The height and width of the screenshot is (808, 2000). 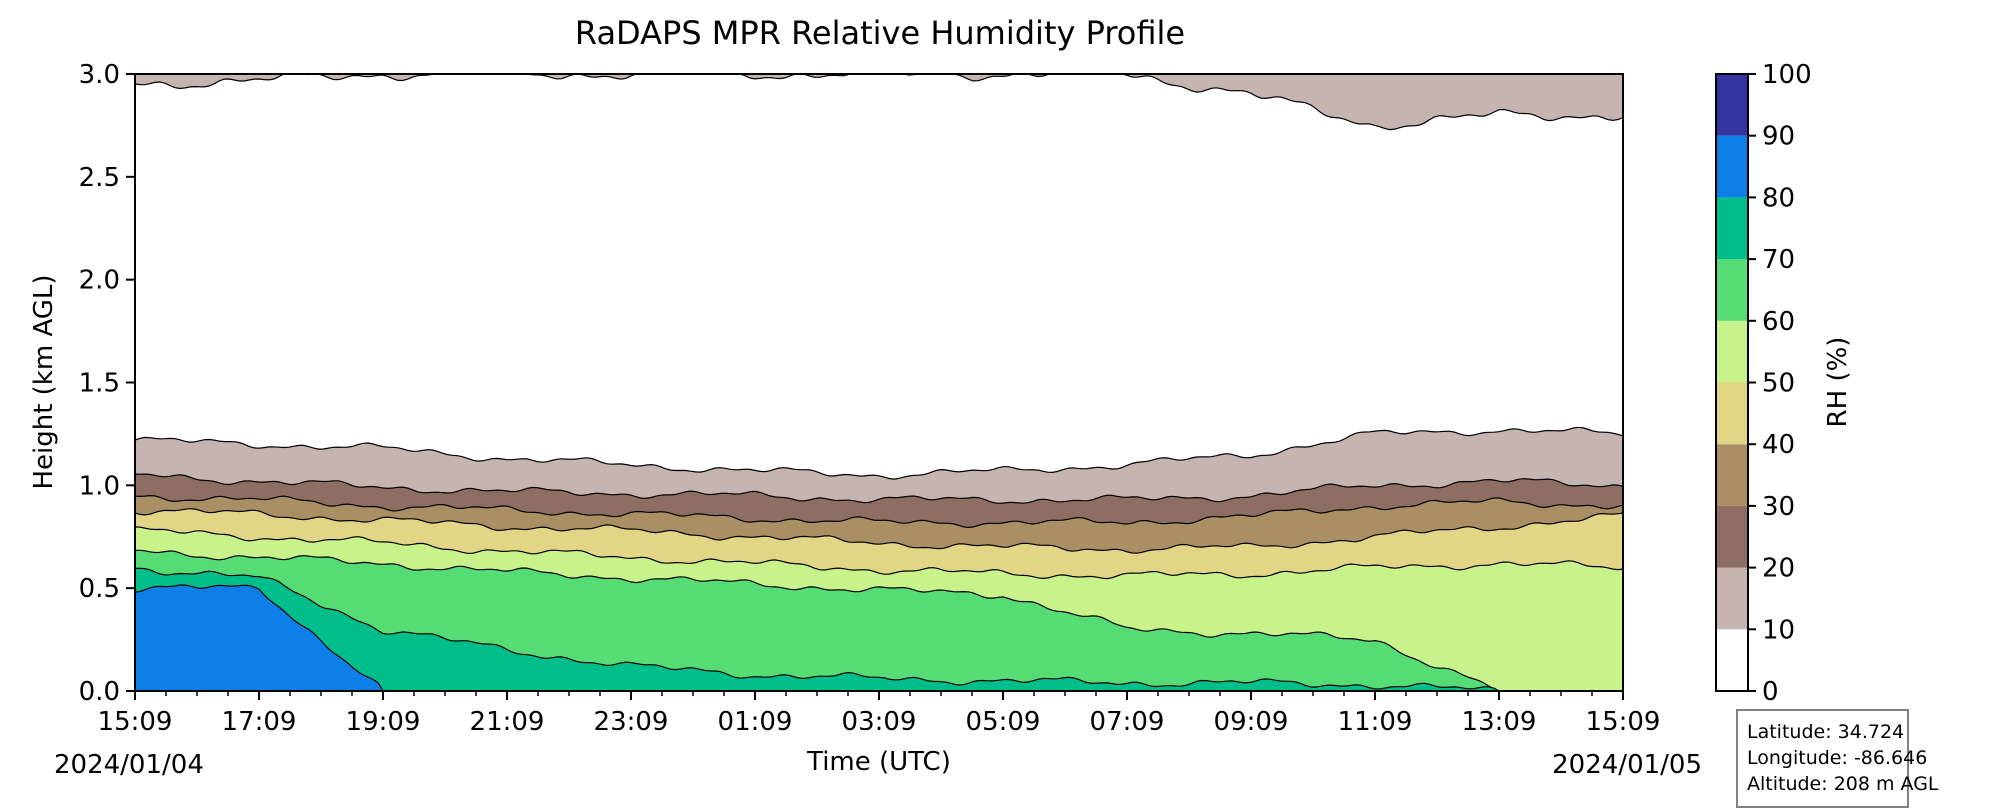 What do you see at coordinates (129, 765) in the screenshot?
I see `start-date-label: 2024/01/04` at bounding box center [129, 765].